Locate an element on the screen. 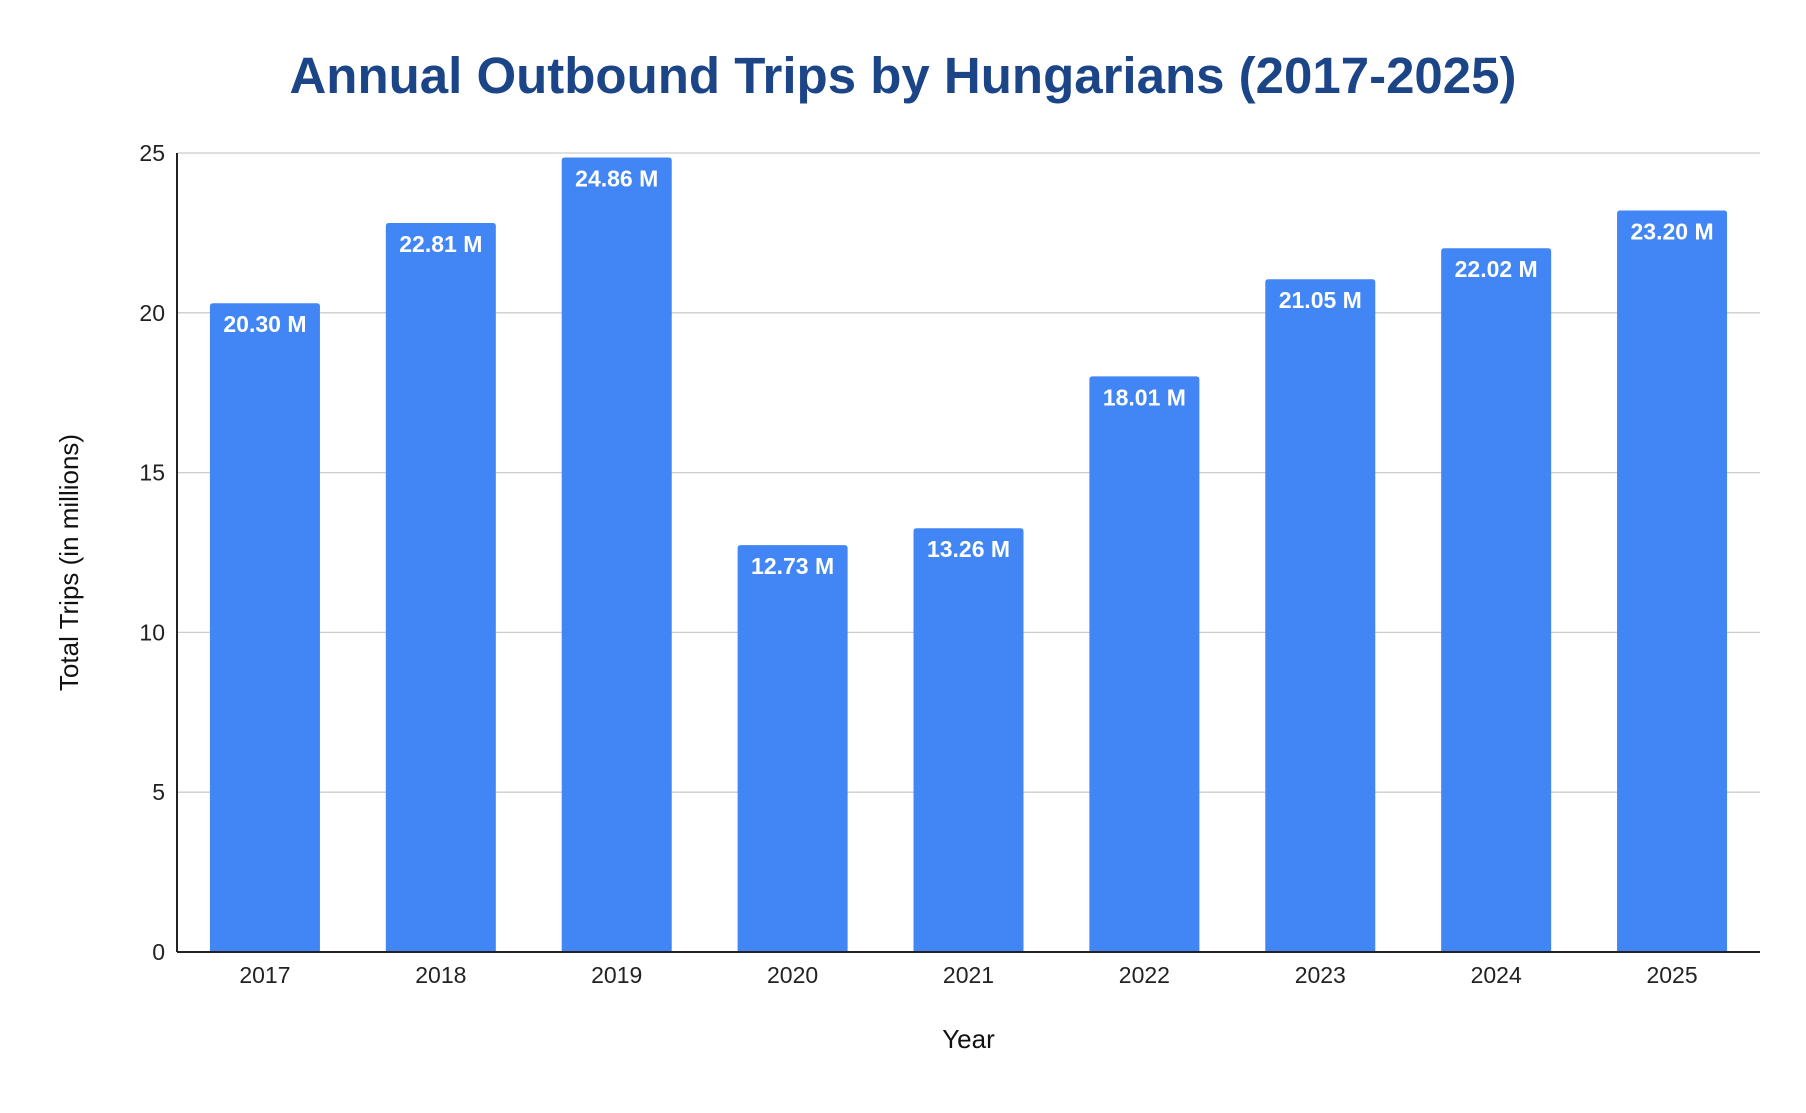  y-tick-label: 25 is located at coordinates (152, 153).